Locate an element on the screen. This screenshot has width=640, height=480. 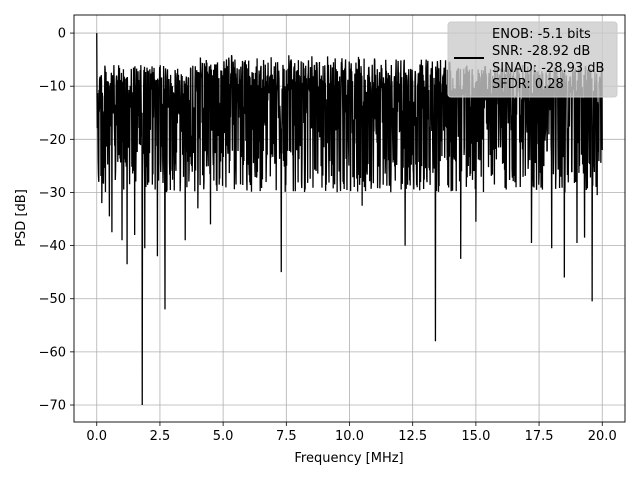
legend-box is located at coordinates (532, 59).